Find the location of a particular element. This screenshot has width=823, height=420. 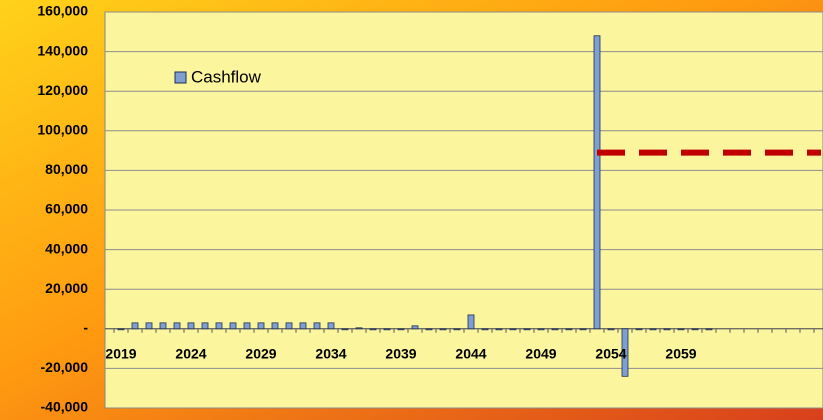

y-tick-label: 140,000 is located at coordinates (62, 50).